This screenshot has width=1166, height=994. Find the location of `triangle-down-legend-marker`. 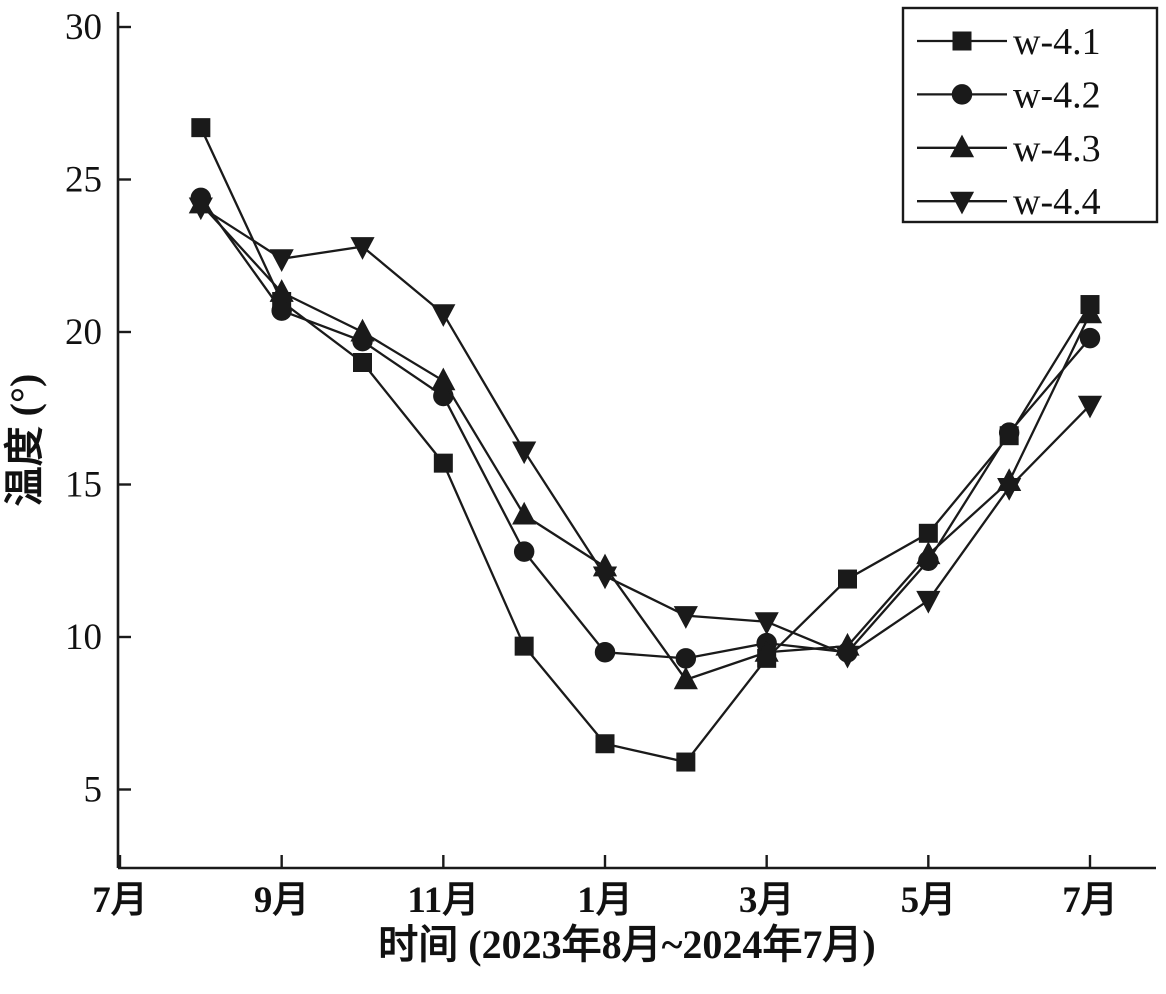

triangle-down-legend-marker is located at coordinates (962, 203).